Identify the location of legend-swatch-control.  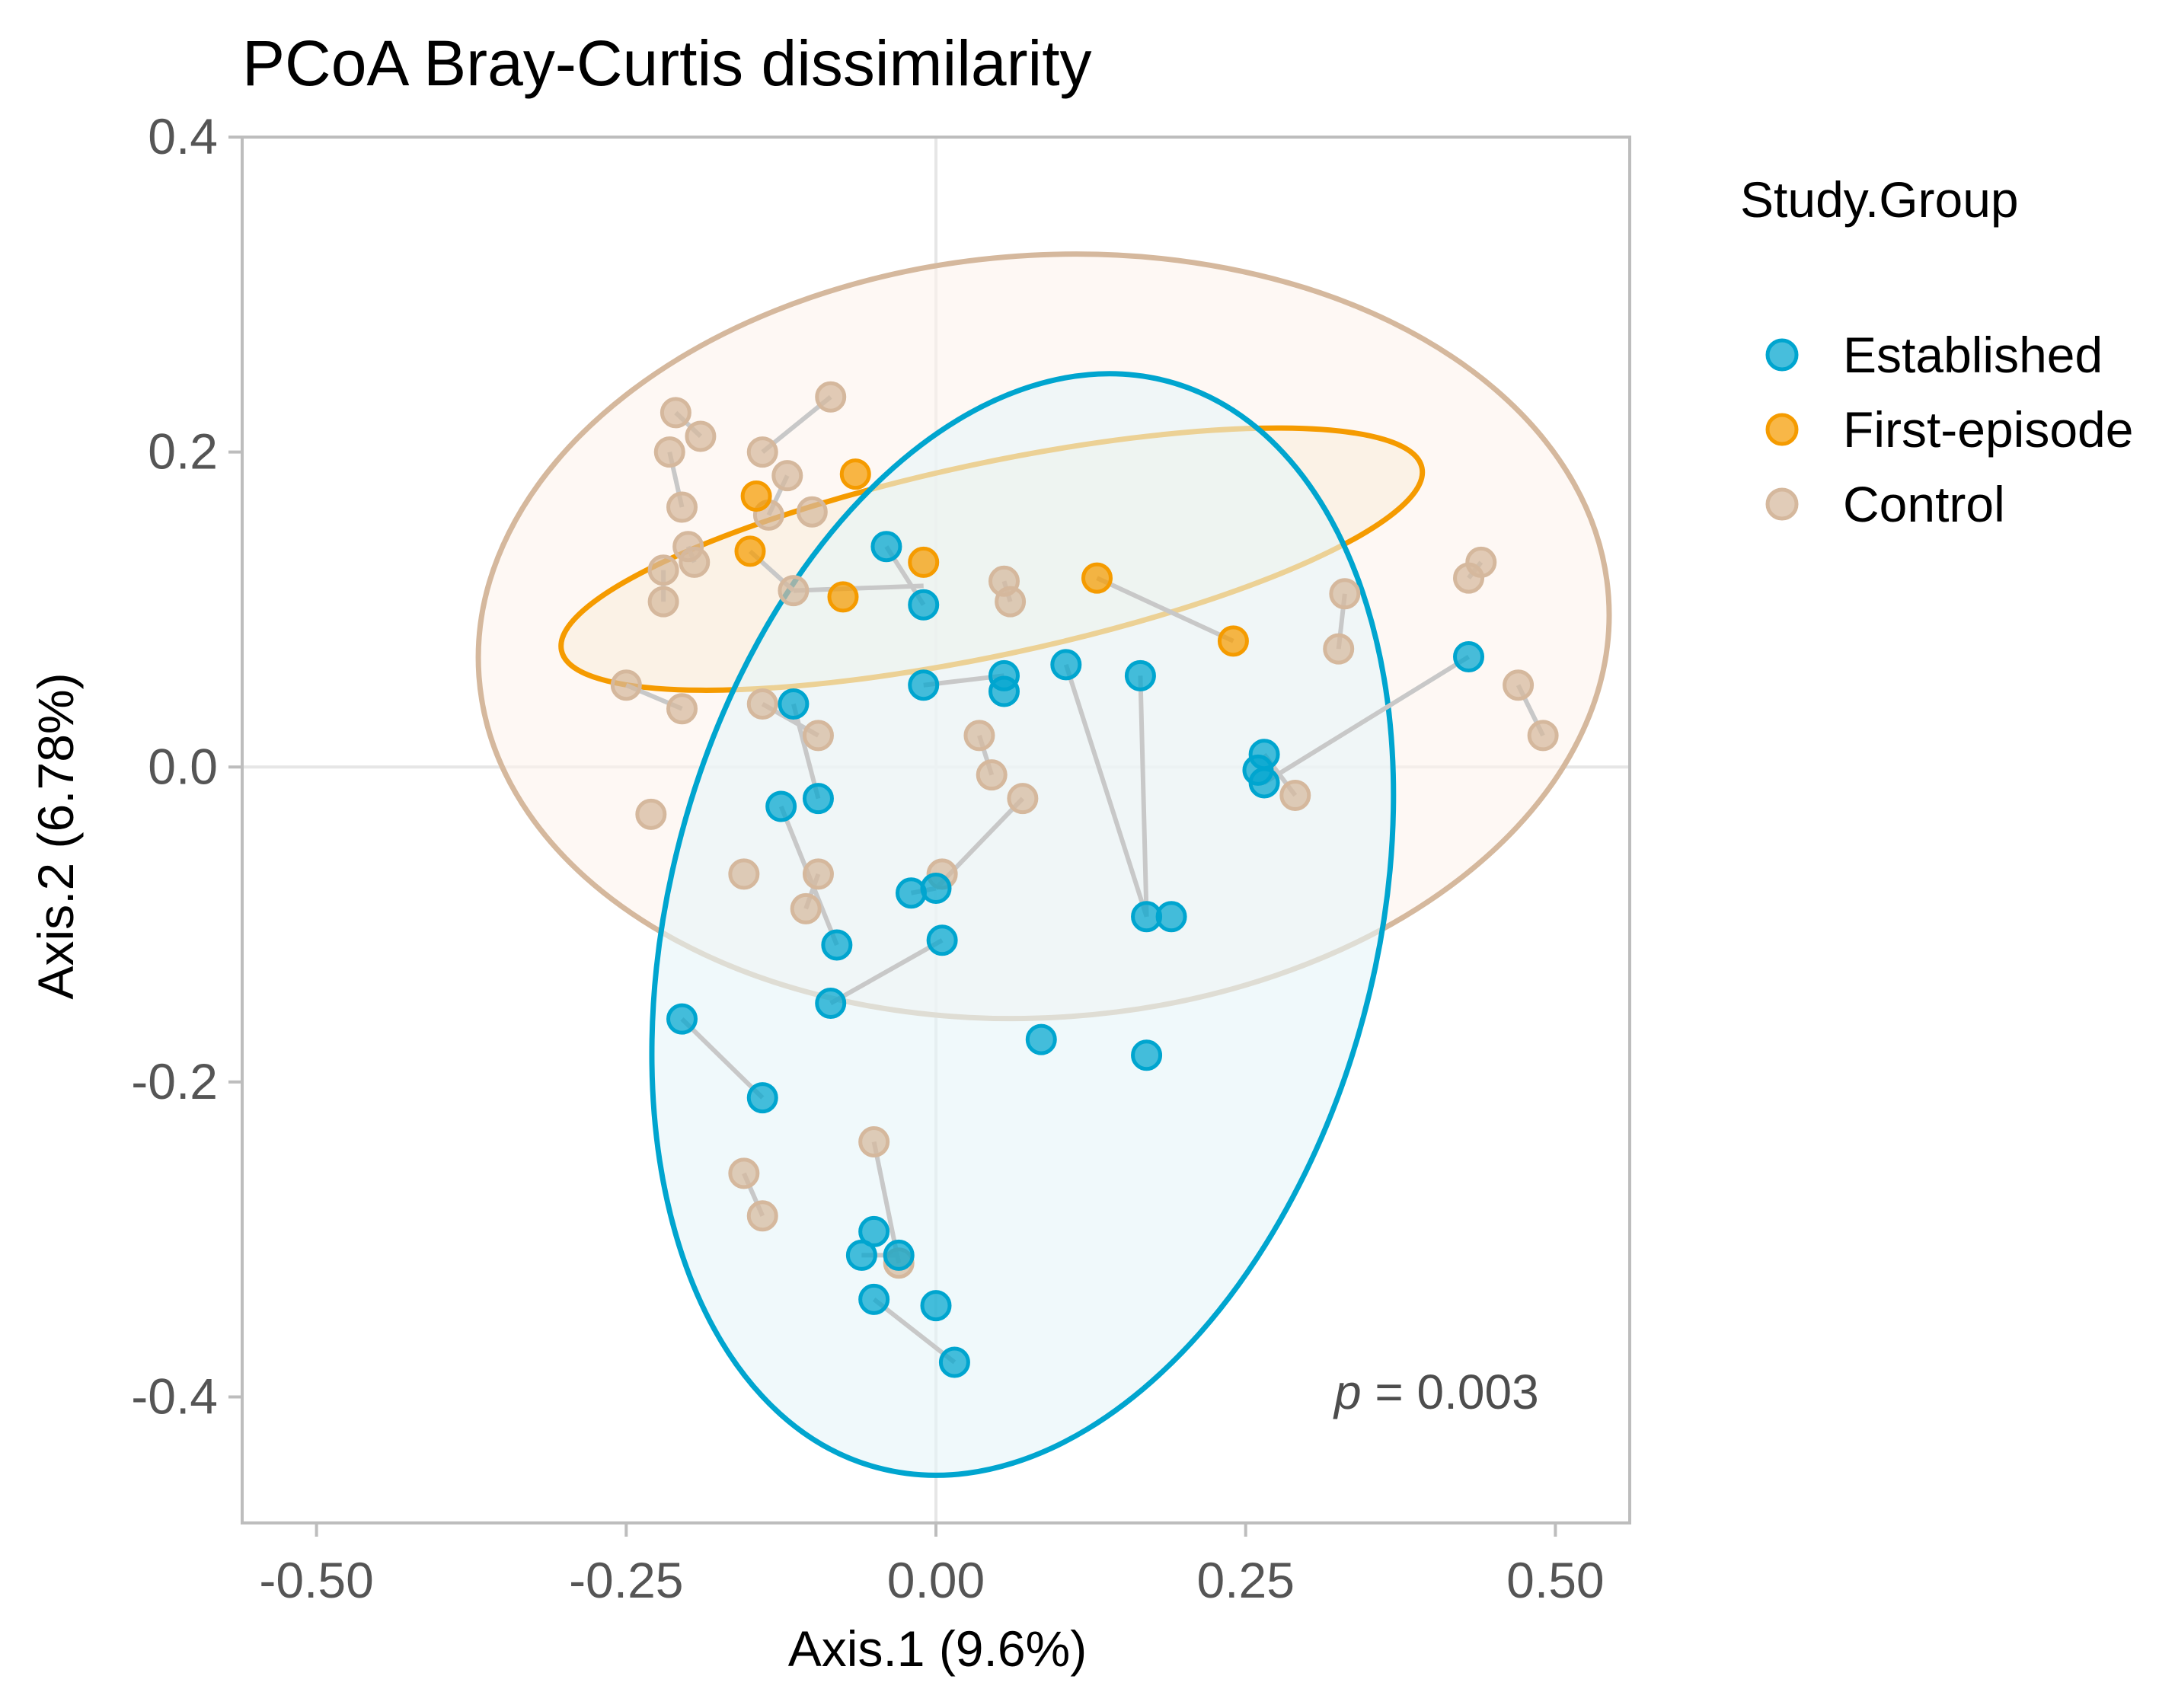
(1782, 504).